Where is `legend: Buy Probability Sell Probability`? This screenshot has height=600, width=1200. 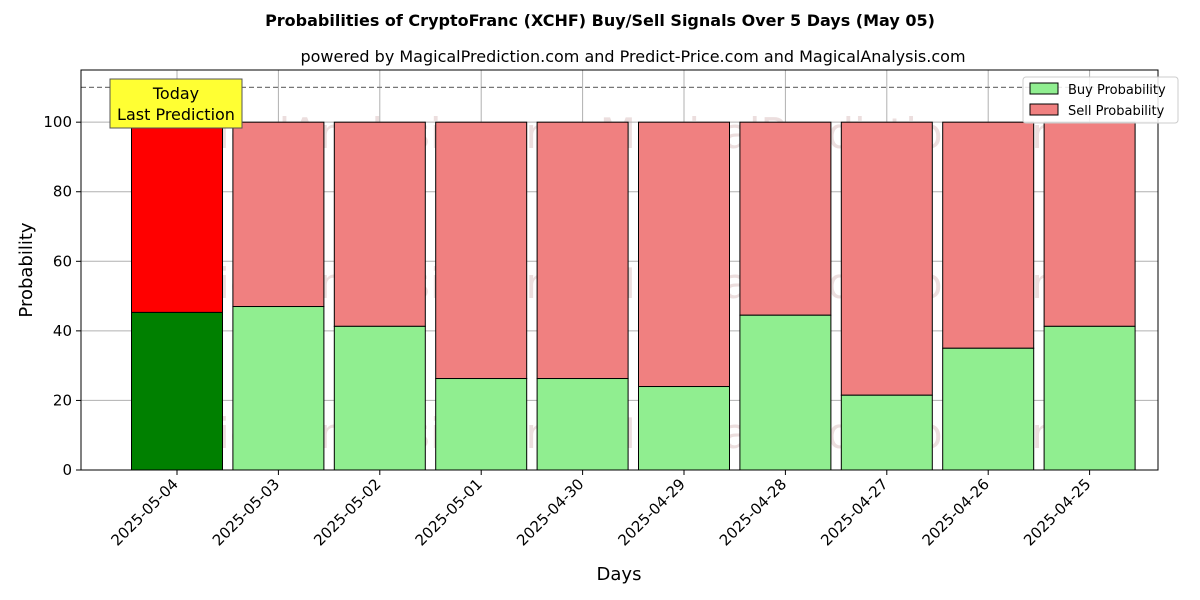 legend: Buy Probability Sell Probability is located at coordinates (1100, 100).